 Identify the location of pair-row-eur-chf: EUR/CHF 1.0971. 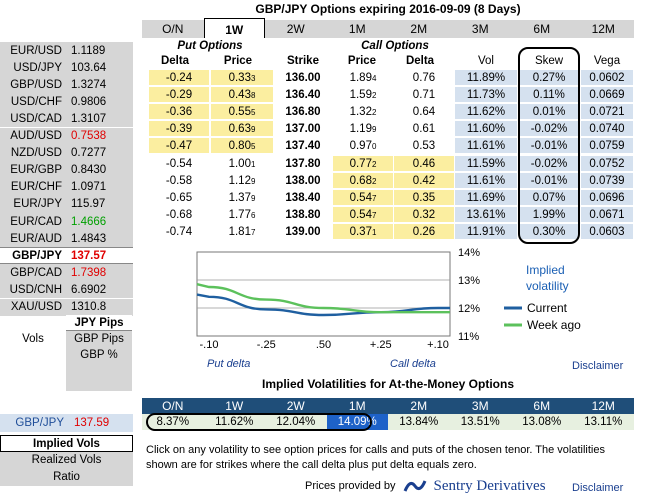
(66, 187).